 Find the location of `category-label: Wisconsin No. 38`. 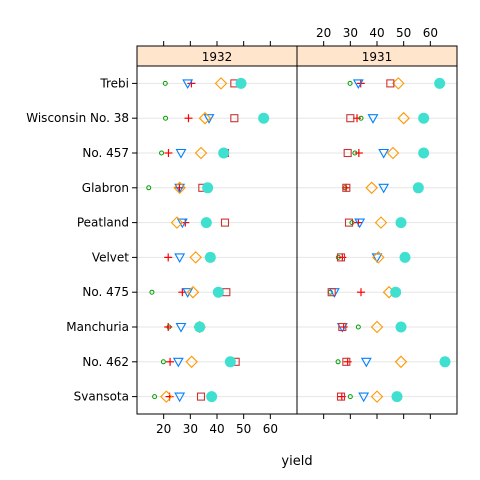

category-label: Wisconsin No. 38 is located at coordinates (77, 118).